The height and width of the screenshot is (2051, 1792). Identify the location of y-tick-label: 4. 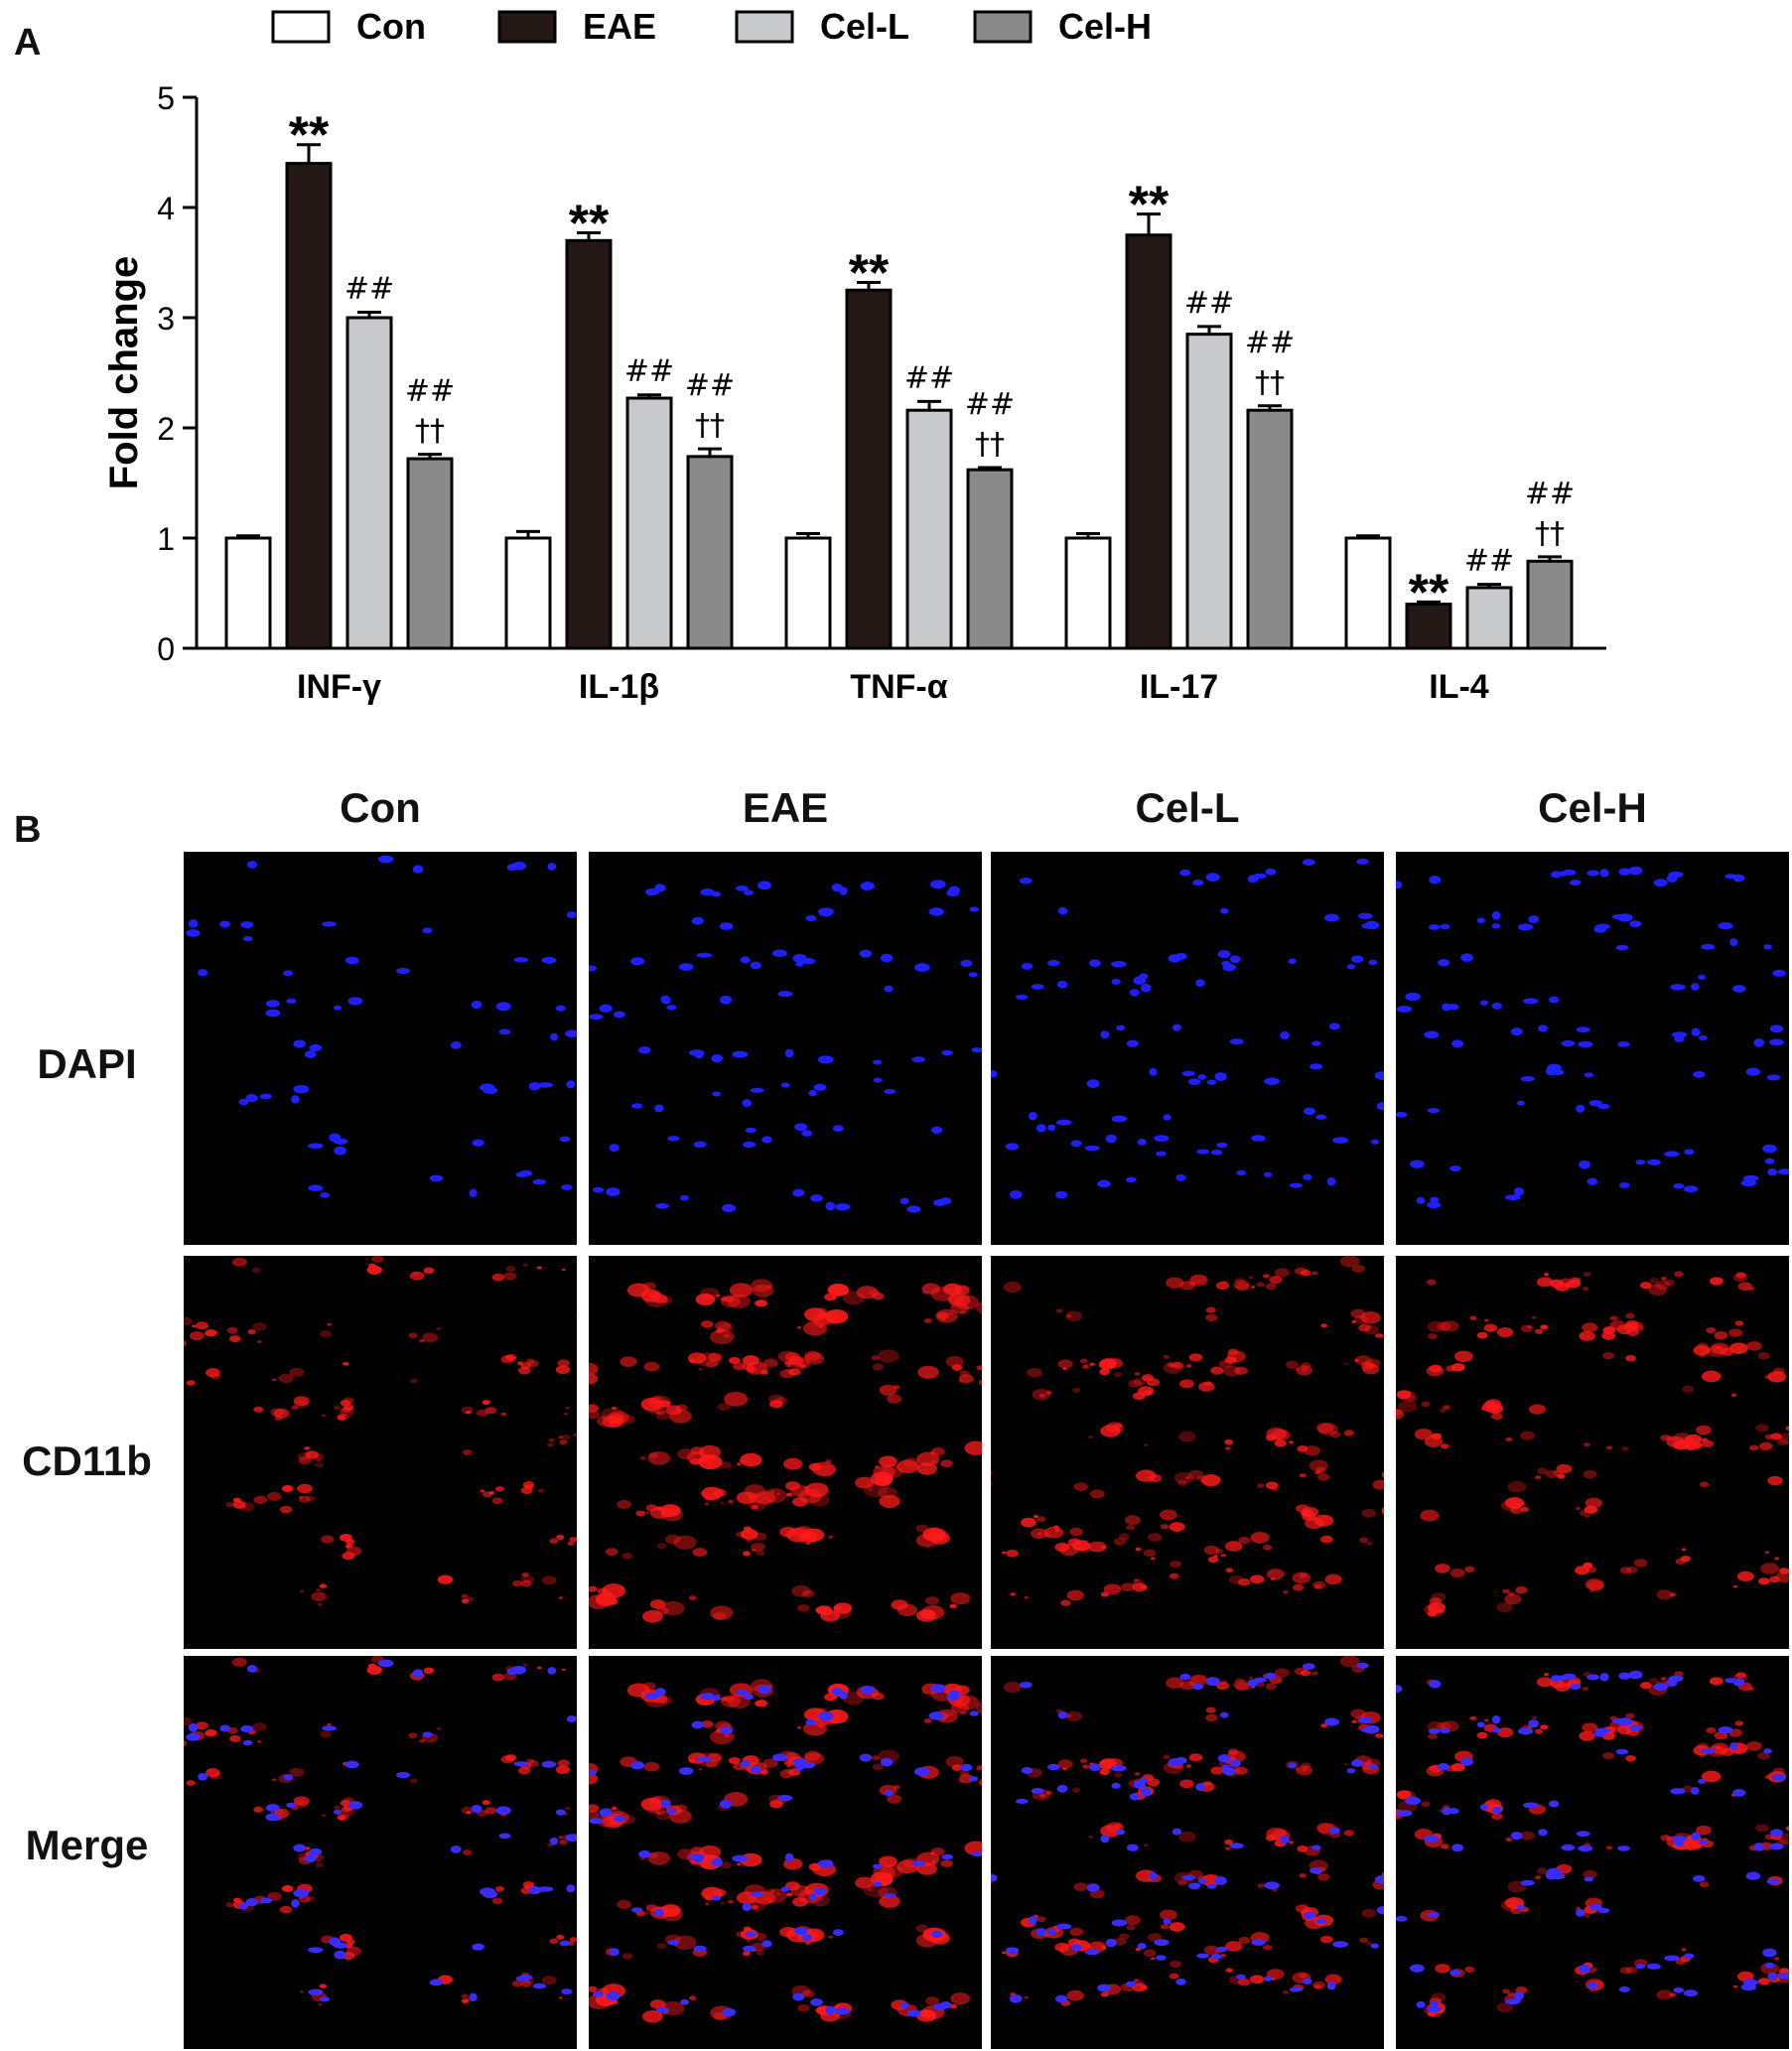
(166, 209).